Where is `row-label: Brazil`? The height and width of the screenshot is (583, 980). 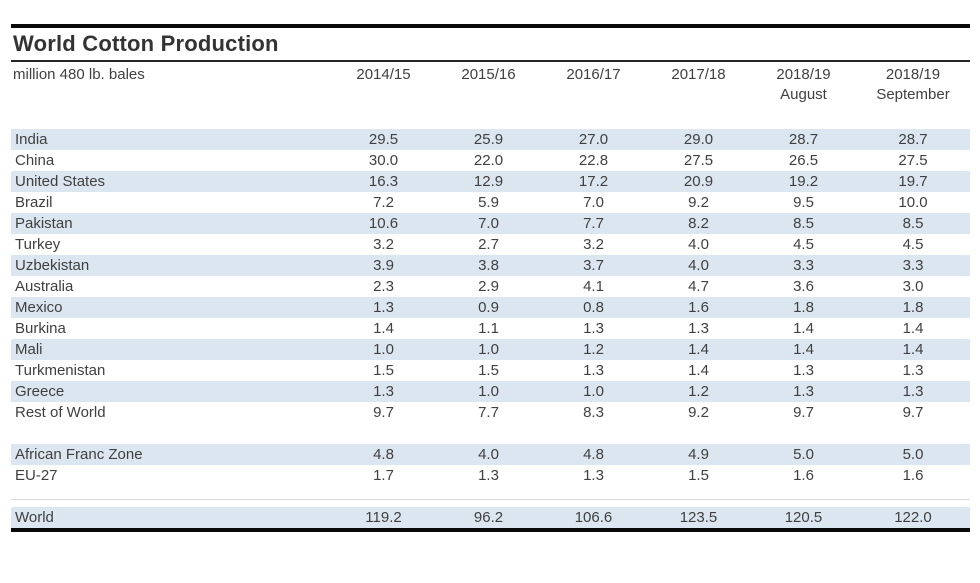 row-label: Brazil is located at coordinates (34, 202).